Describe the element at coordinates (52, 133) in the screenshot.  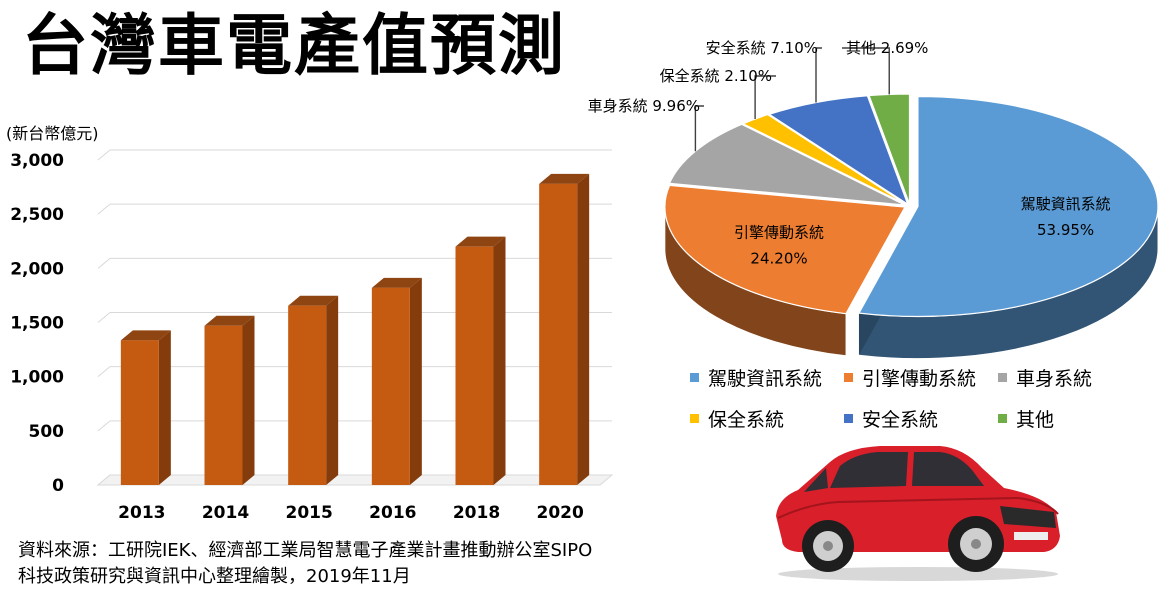
I see `bar-chart-unit-label: (新台幣億元)` at that location.